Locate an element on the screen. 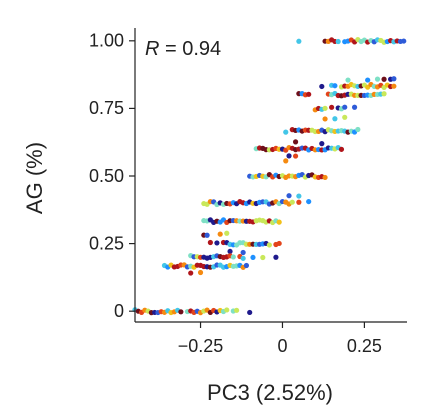 The image size is (428, 417). x-tick-label: 0 is located at coordinates (282, 346).